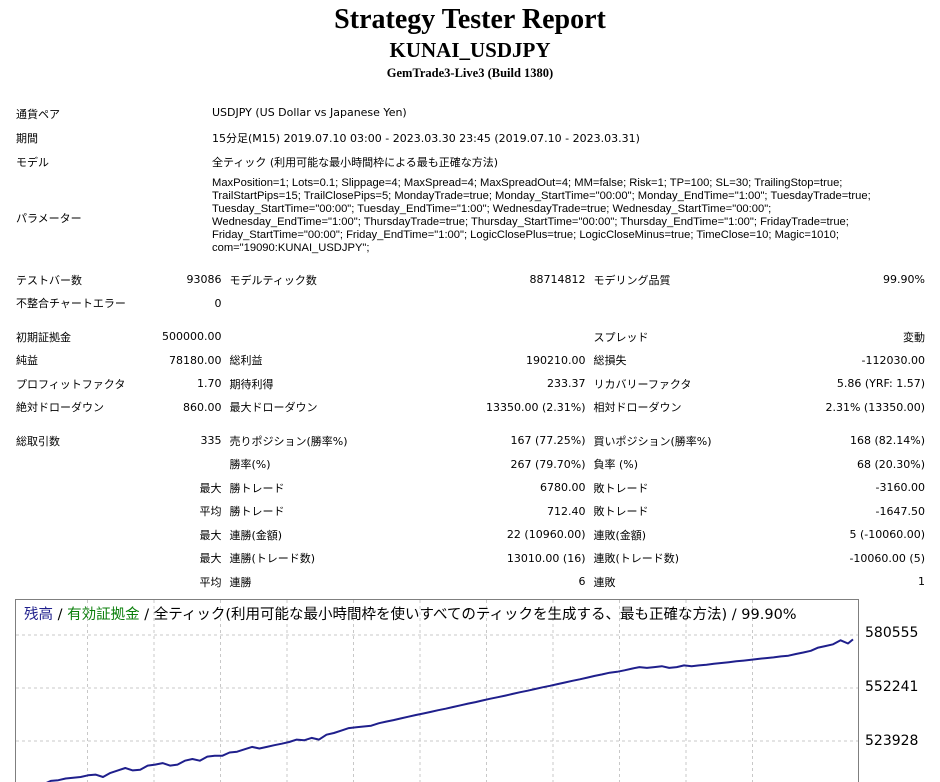  What do you see at coordinates (38, 114) in the screenshot?
I see `symbol-label: 通貨ペア` at bounding box center [38, 114].